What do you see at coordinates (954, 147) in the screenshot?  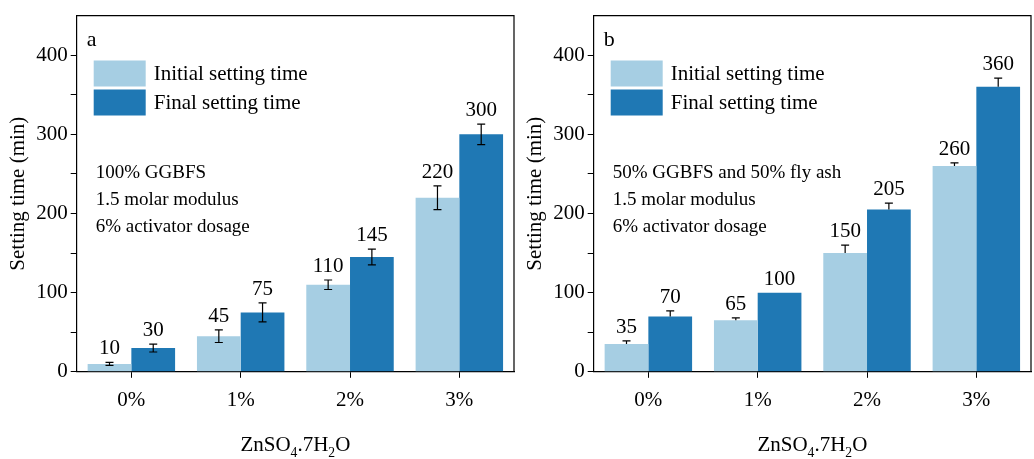 I see `data-label: 260` at bounding box center [954, 147].